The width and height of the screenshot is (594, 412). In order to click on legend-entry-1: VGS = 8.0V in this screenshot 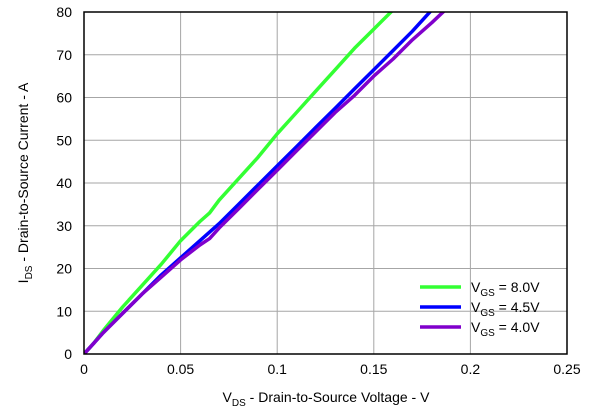, I will do `click(480, 289)`.